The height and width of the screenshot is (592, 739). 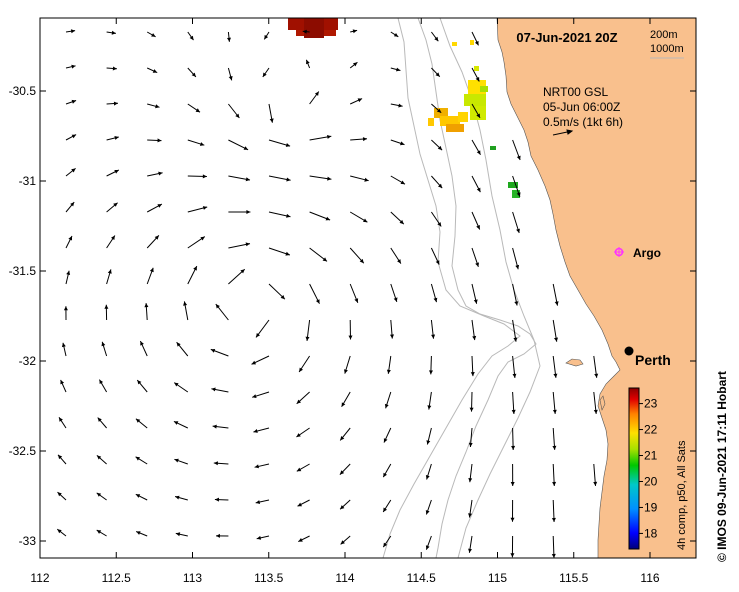 What do you see at coordinates (566, 37) in the screenshot?
I see `date-title: 07-Jun-2021 20Z` at bounding box center [566, 37].